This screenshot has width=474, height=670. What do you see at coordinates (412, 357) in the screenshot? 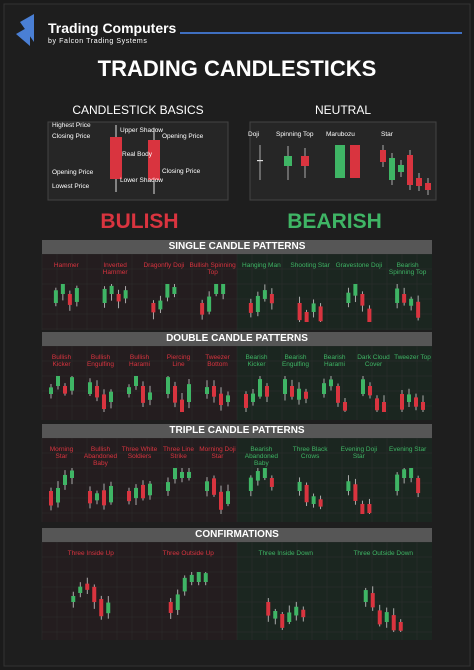
I see `pattern-label: Tweezer Top` at bounding box center [412, 357].